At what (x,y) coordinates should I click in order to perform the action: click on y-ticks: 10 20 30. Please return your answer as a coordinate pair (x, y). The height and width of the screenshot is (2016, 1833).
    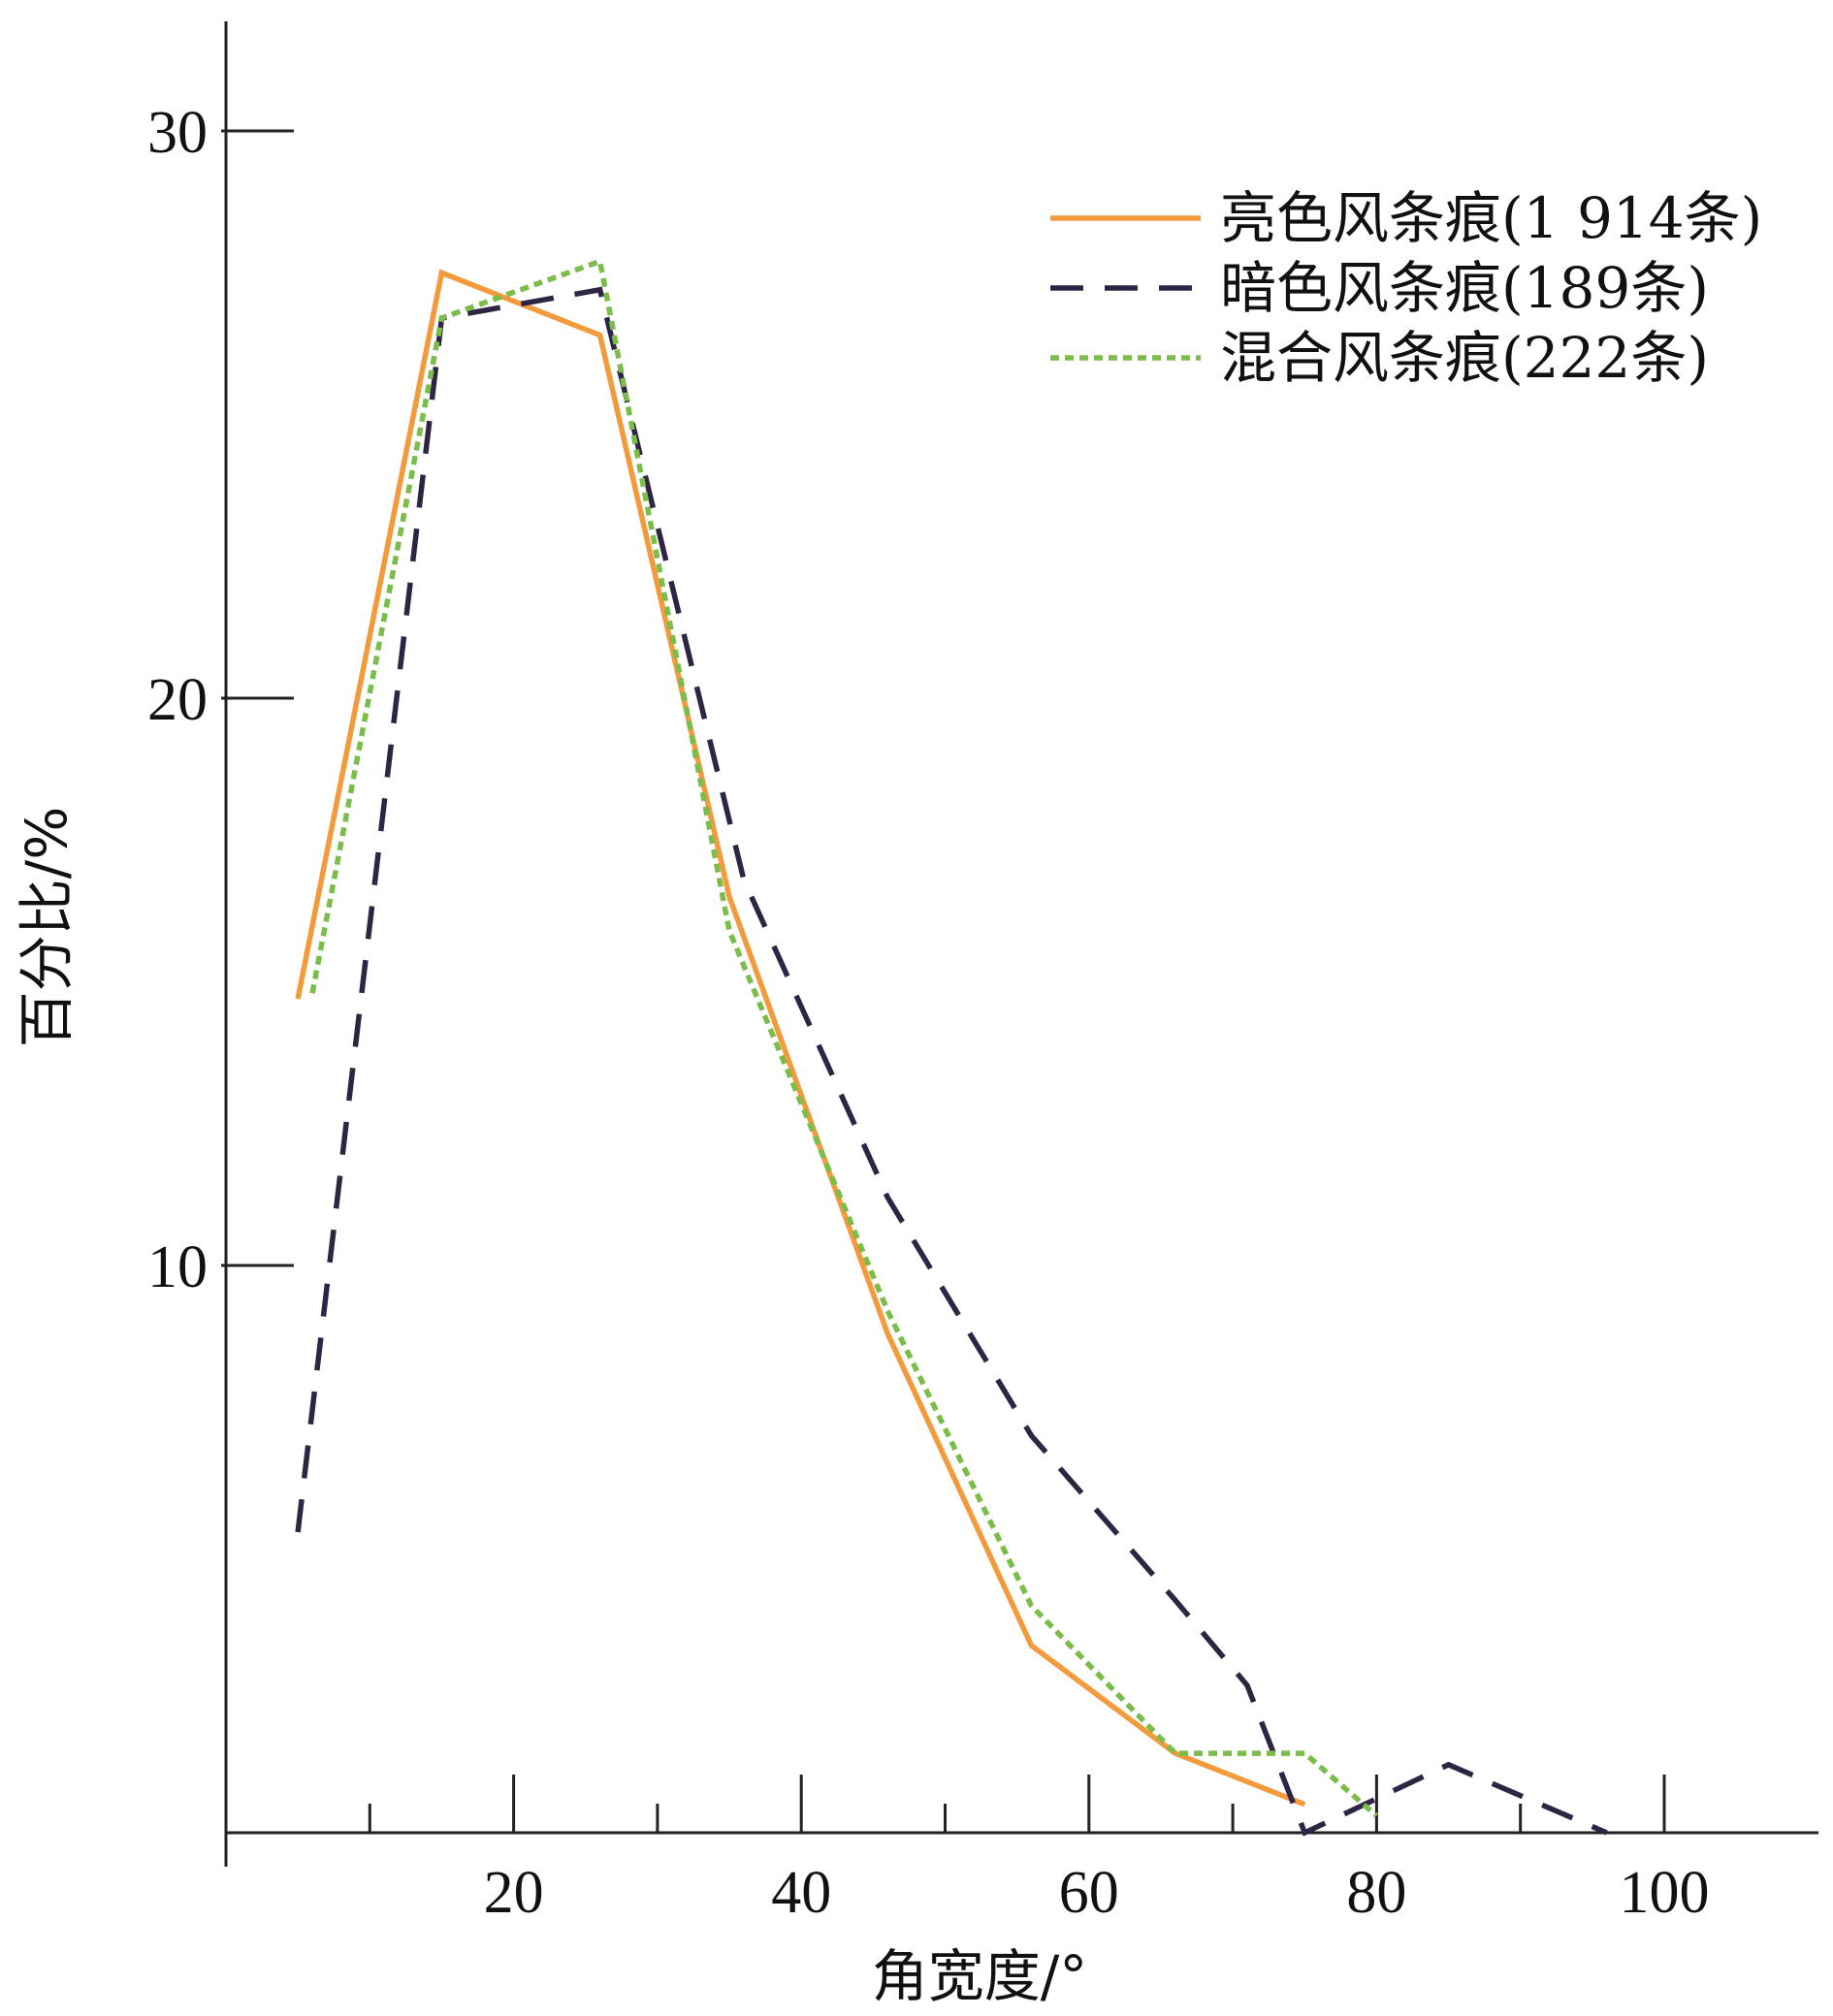
    Looking at the image, I should click on (220, 700).